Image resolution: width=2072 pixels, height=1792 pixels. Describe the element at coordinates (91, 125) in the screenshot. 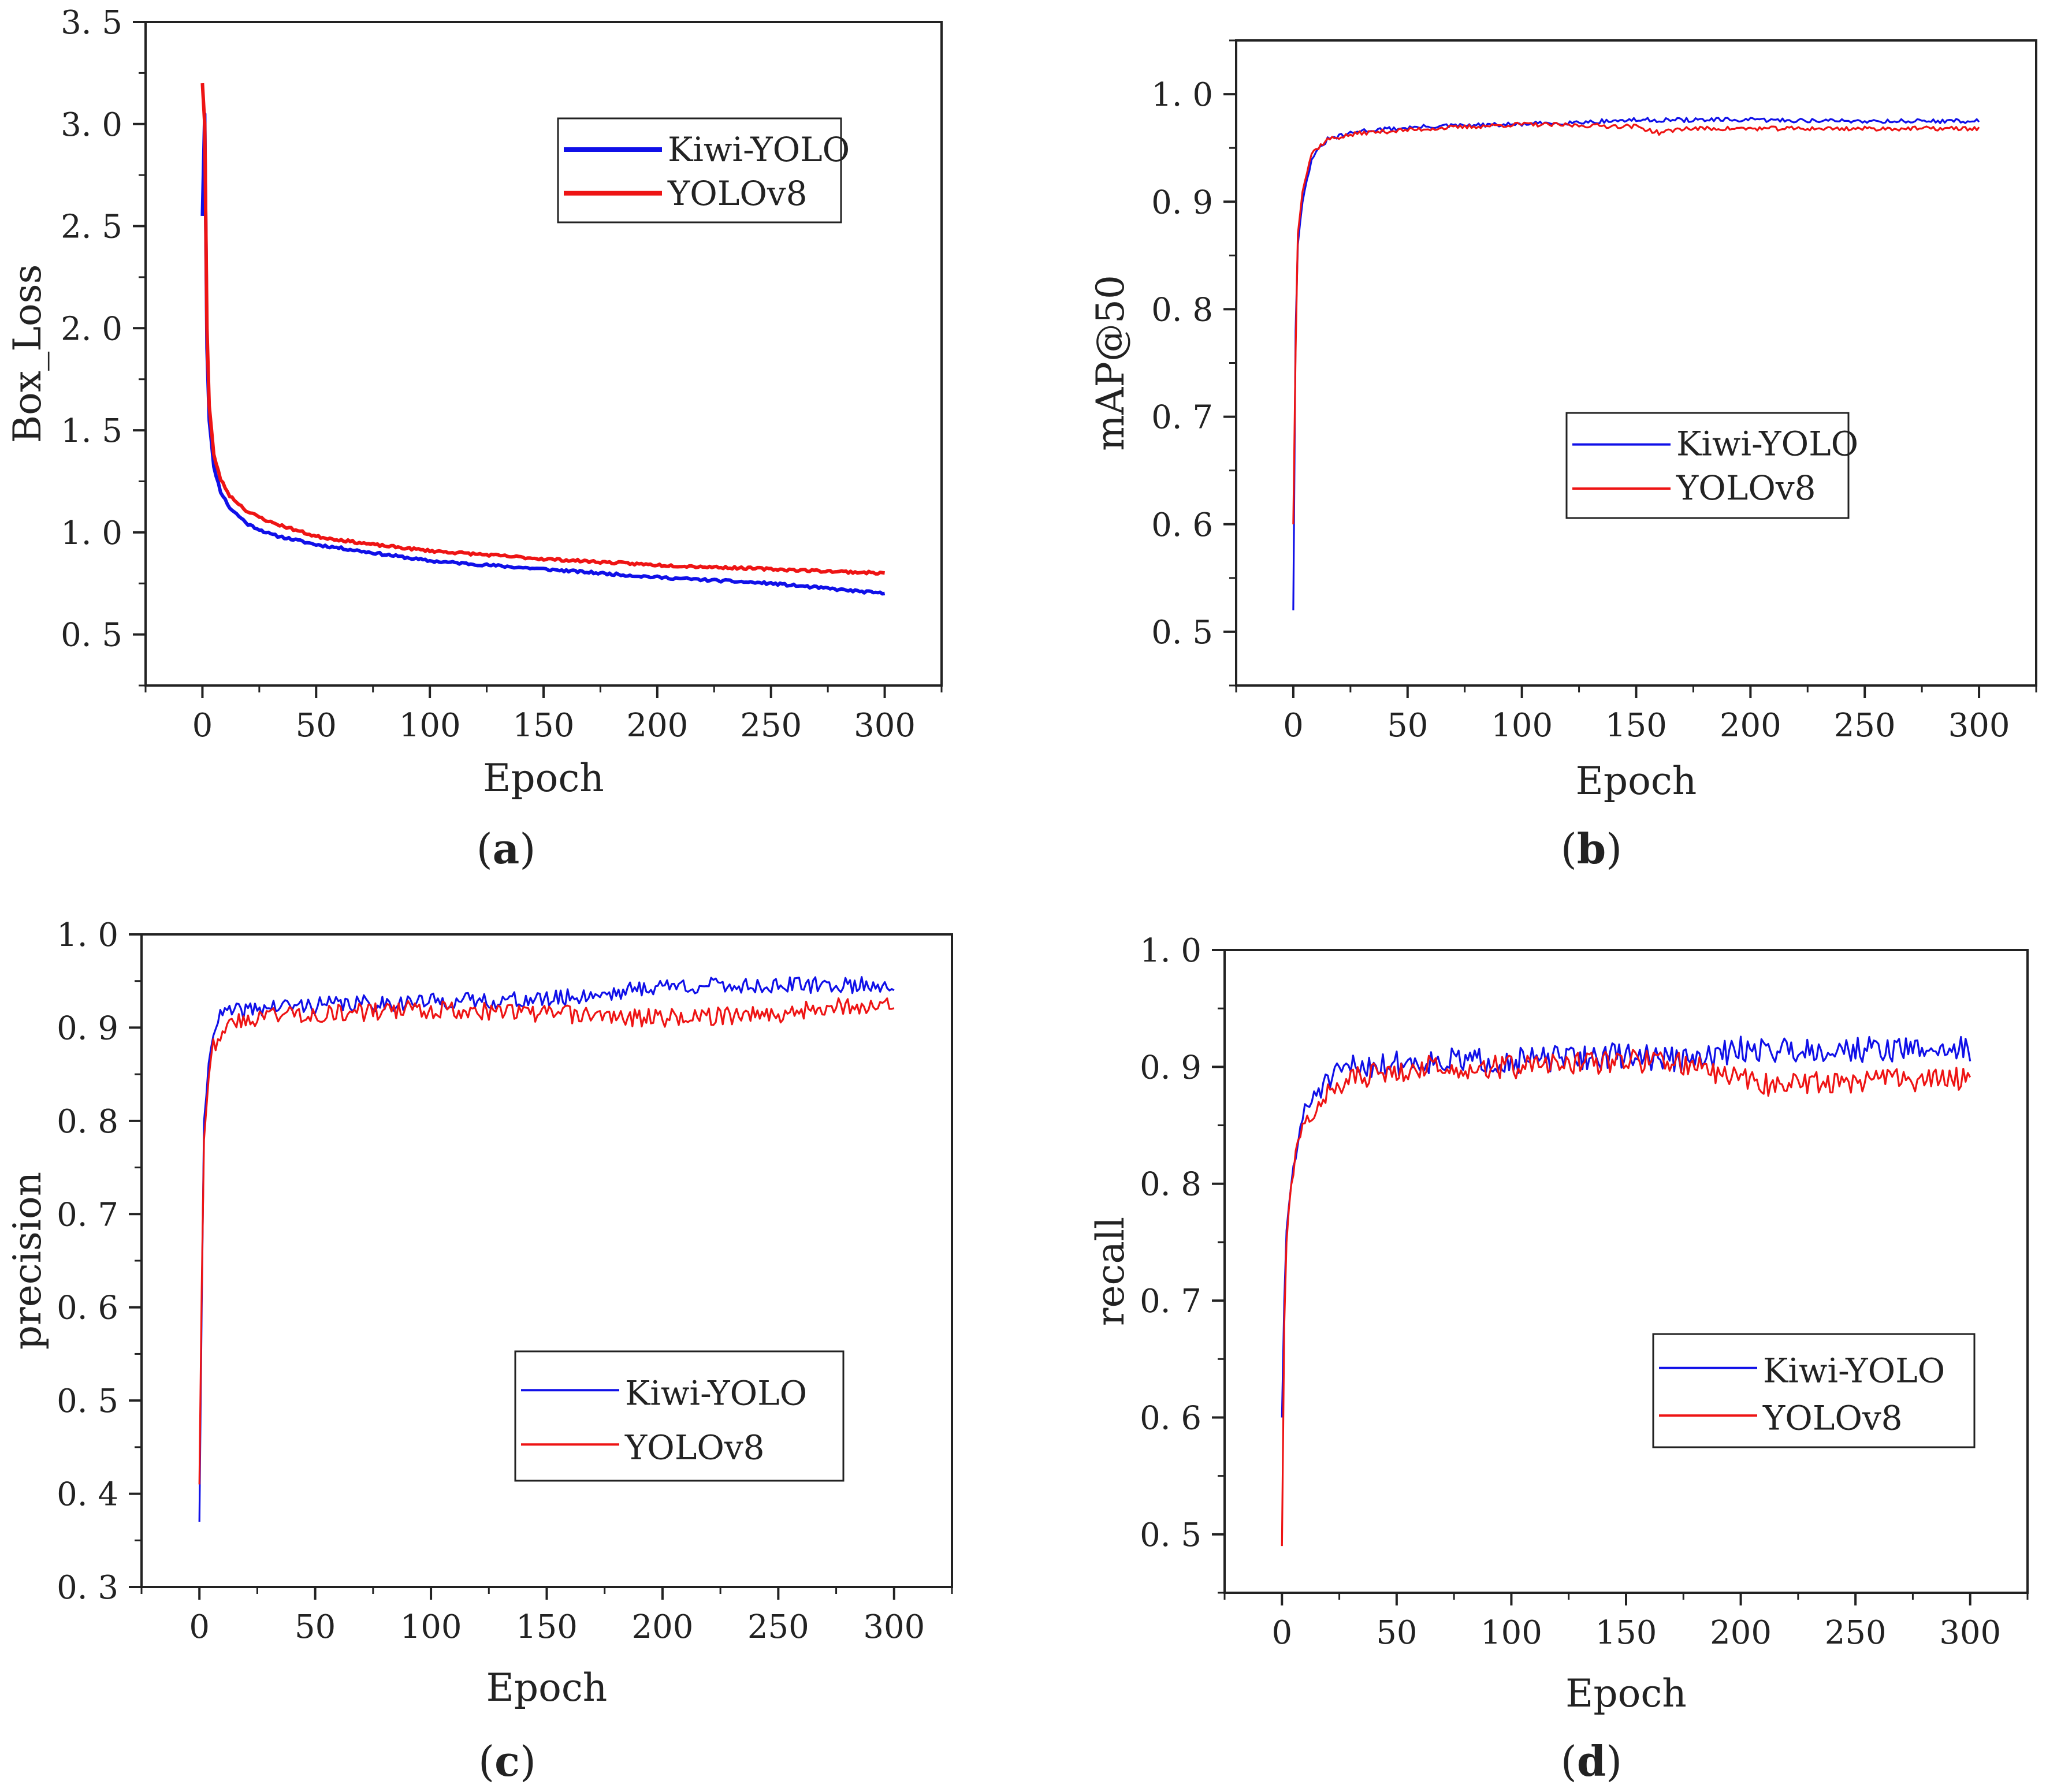

I see `y-tick-label: 3. 0` at that location.